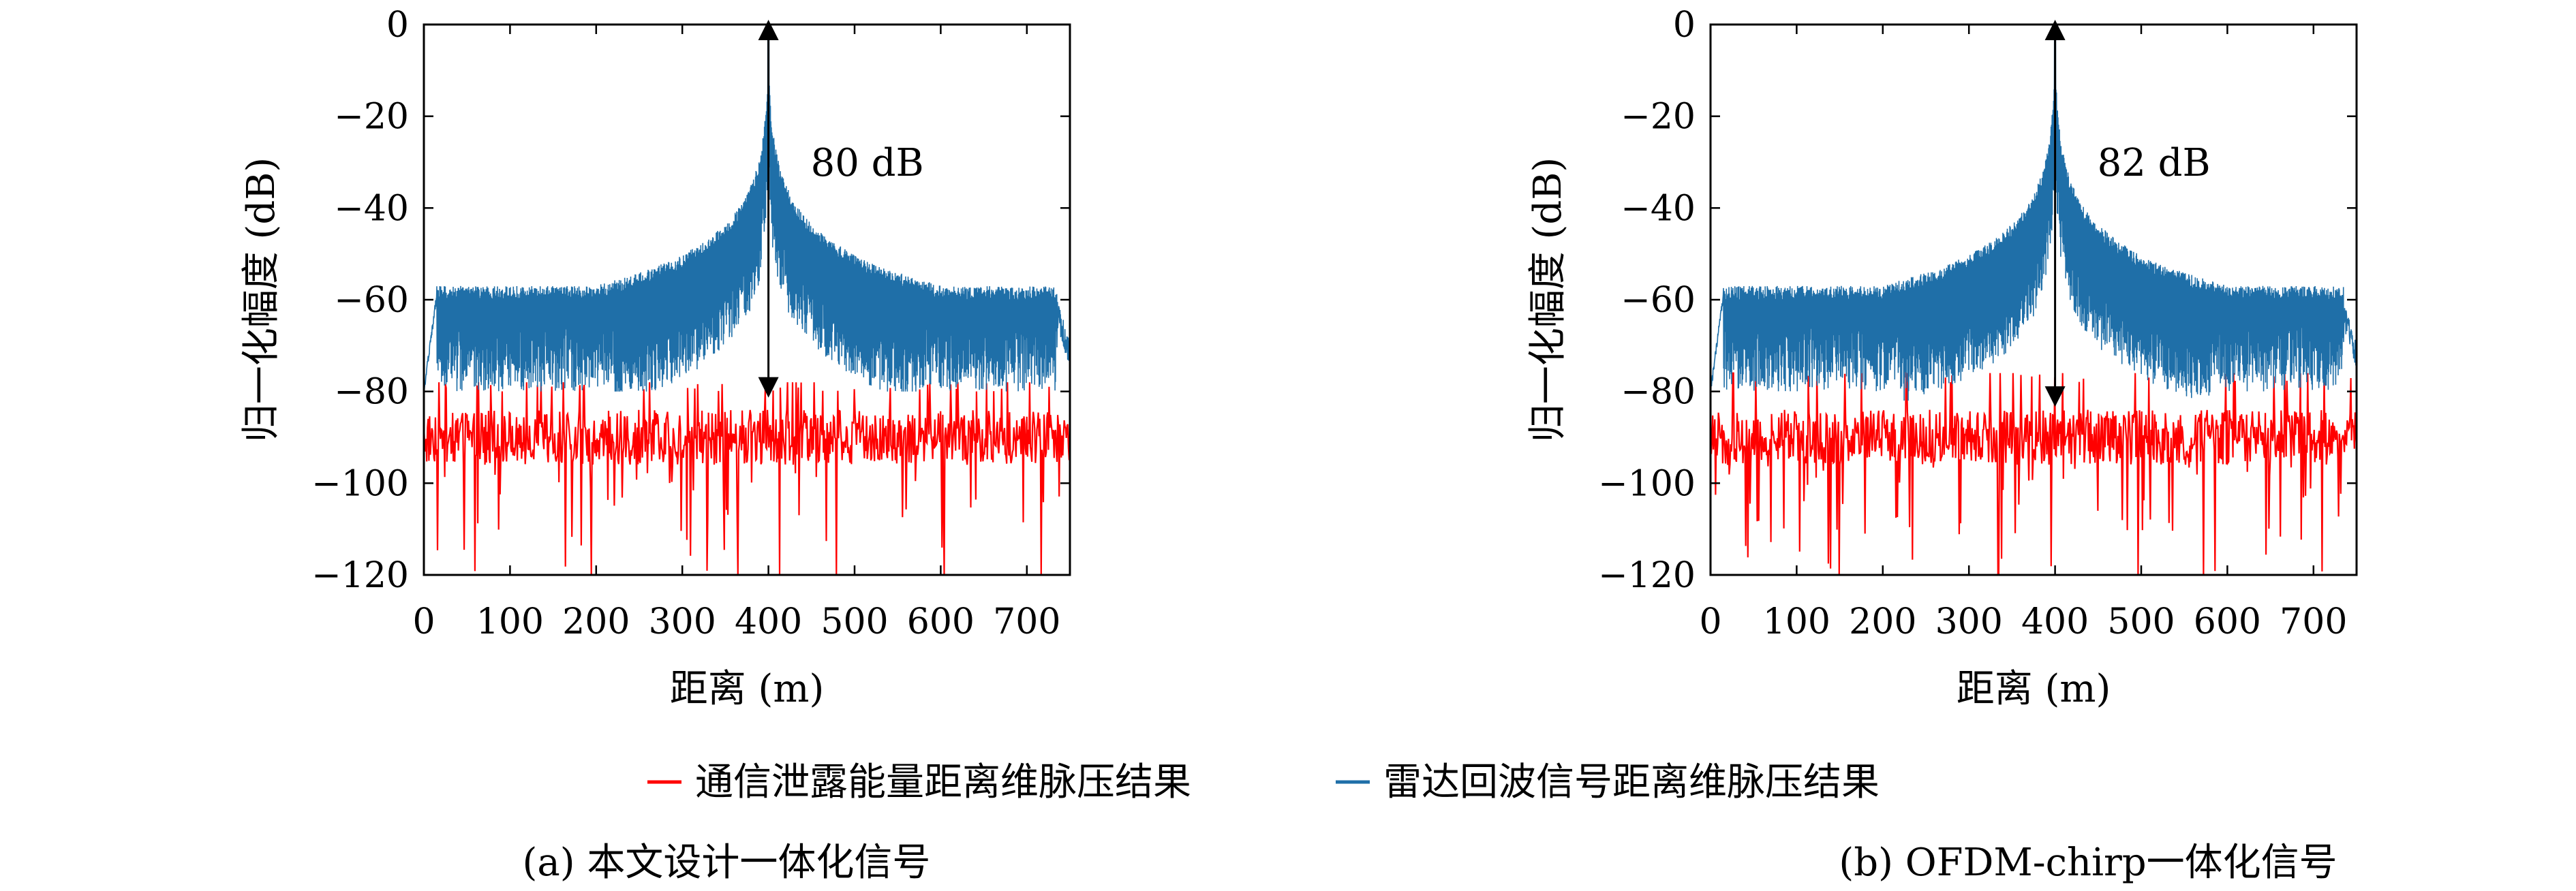  What do you see at coordinates (1263, 782) in the screenshot?
I see `legend: 通信泄露能量距离维脉压结果 雷达回波信号距离维脉压结果` at bounding box center [1263, 782].